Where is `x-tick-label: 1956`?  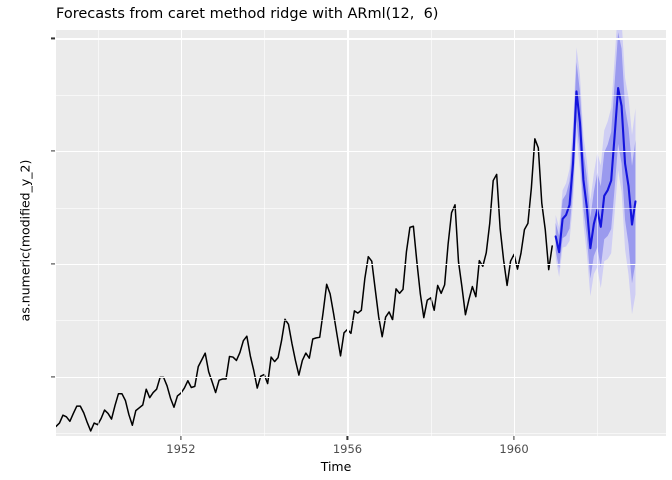 x-tick-label: 1956 is located at coordinates (347, 449).